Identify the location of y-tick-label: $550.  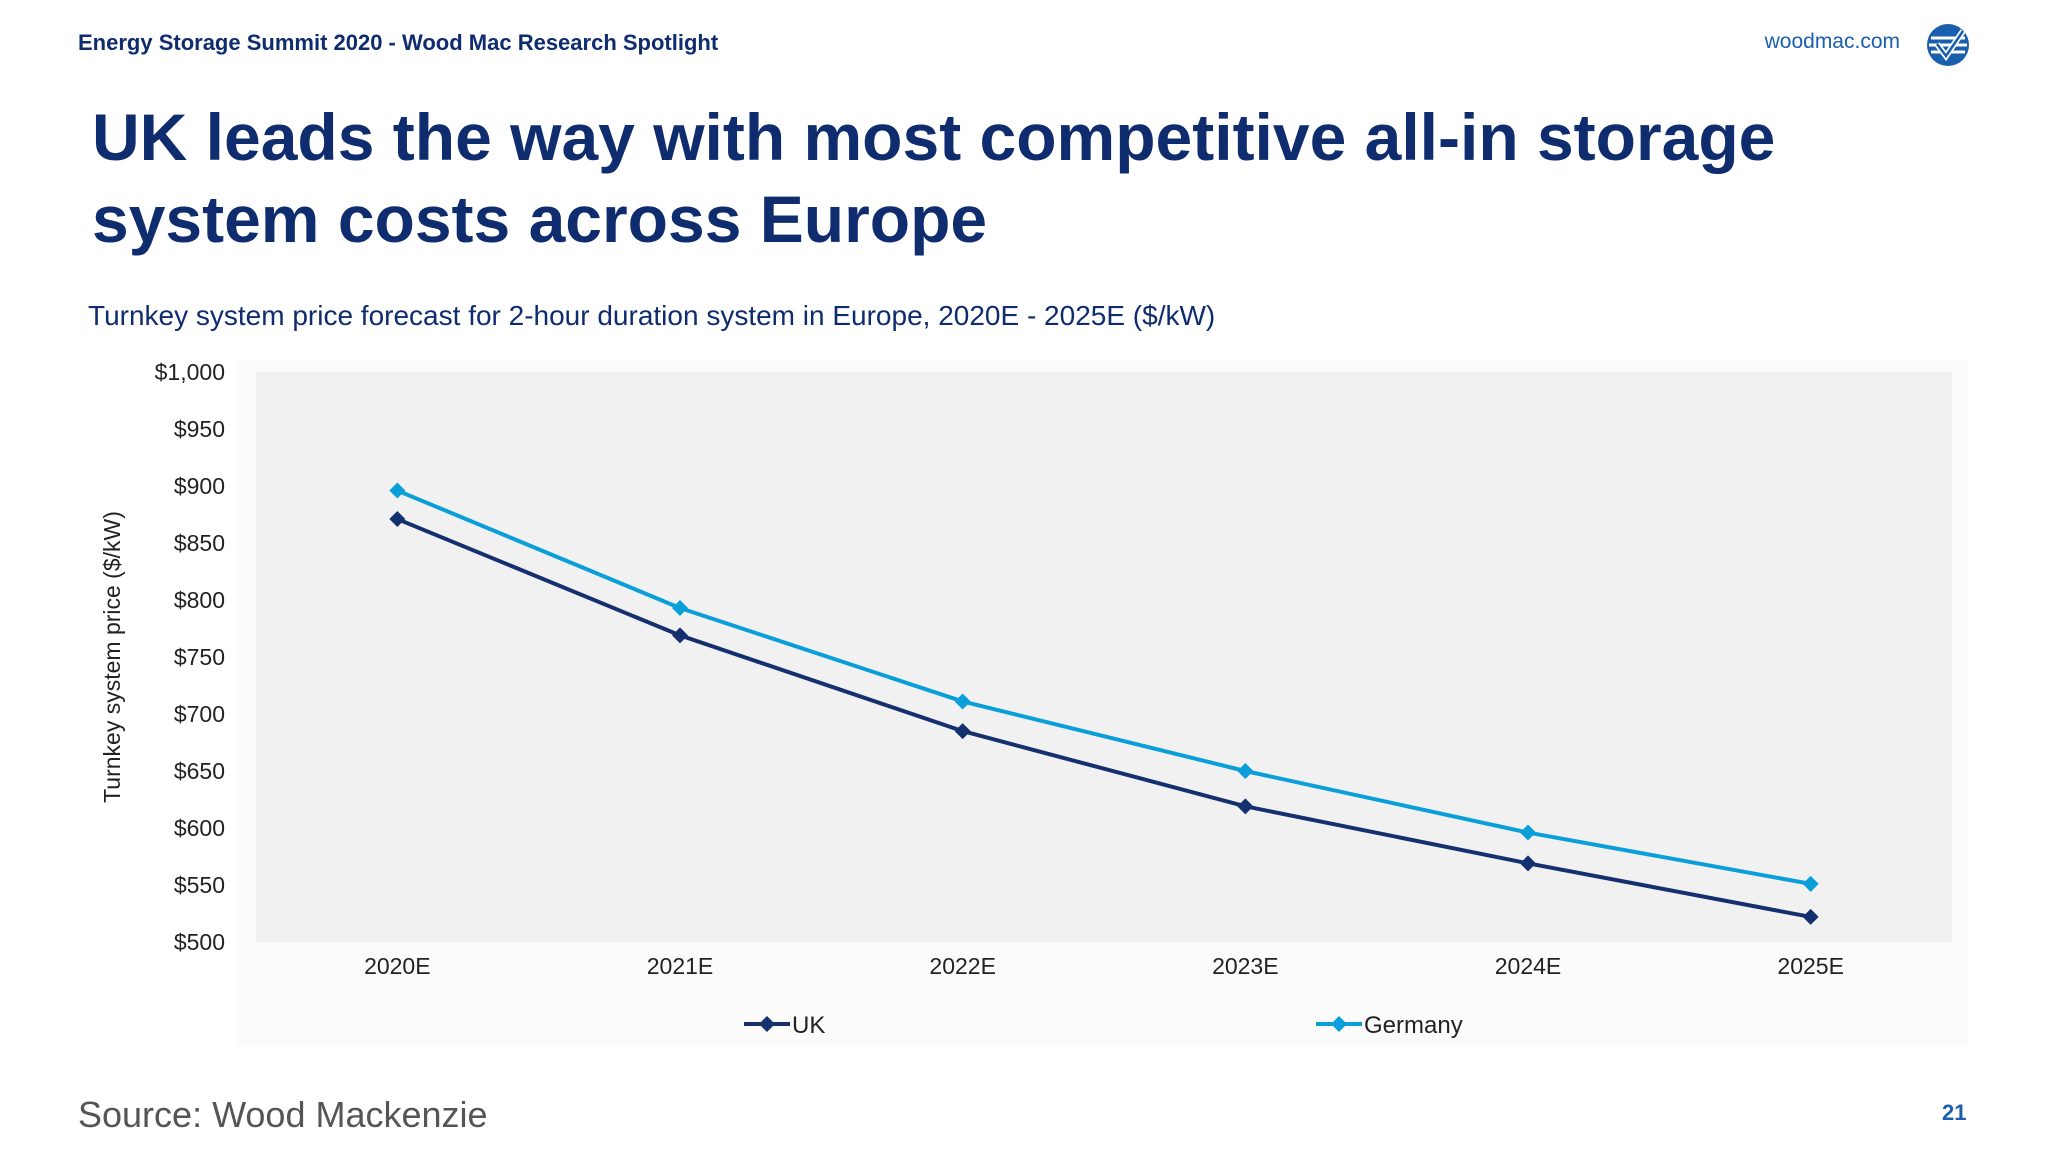
(199, 885).